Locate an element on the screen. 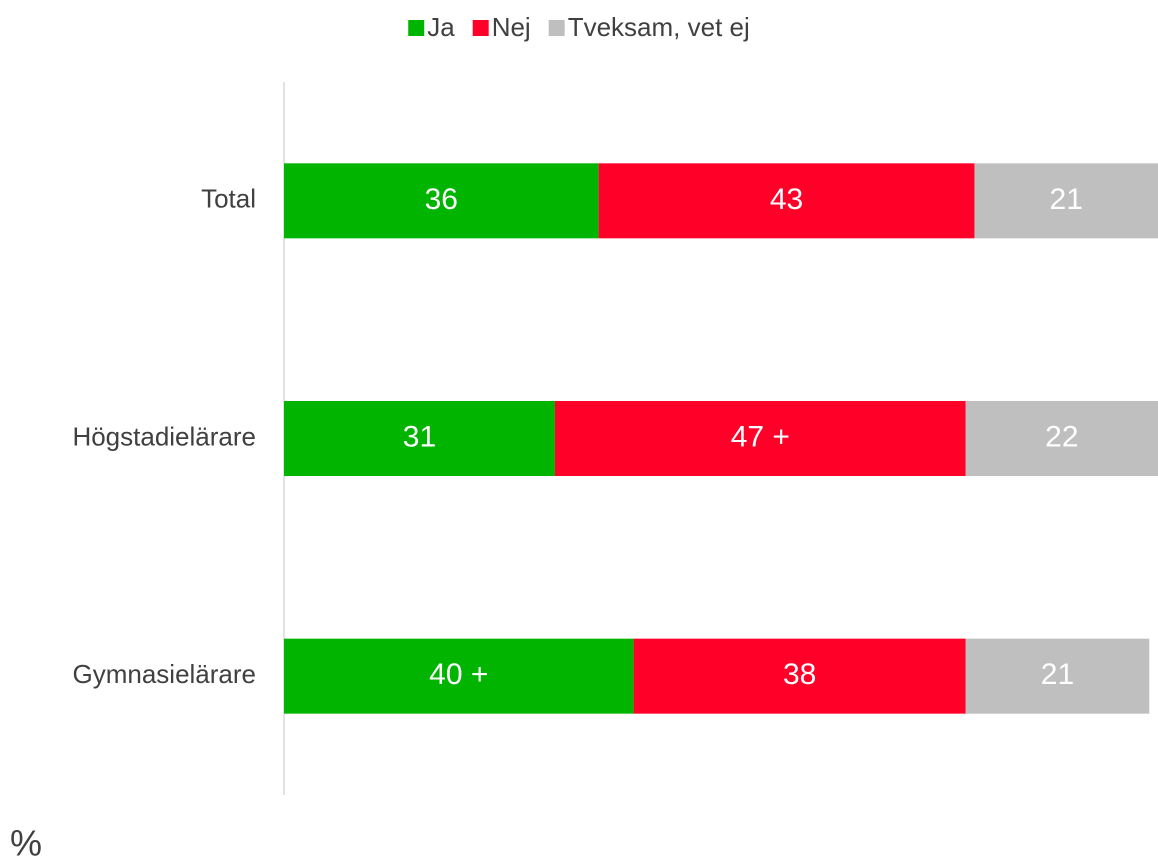  data-label: 47 + is located at coordinates (760, 436).